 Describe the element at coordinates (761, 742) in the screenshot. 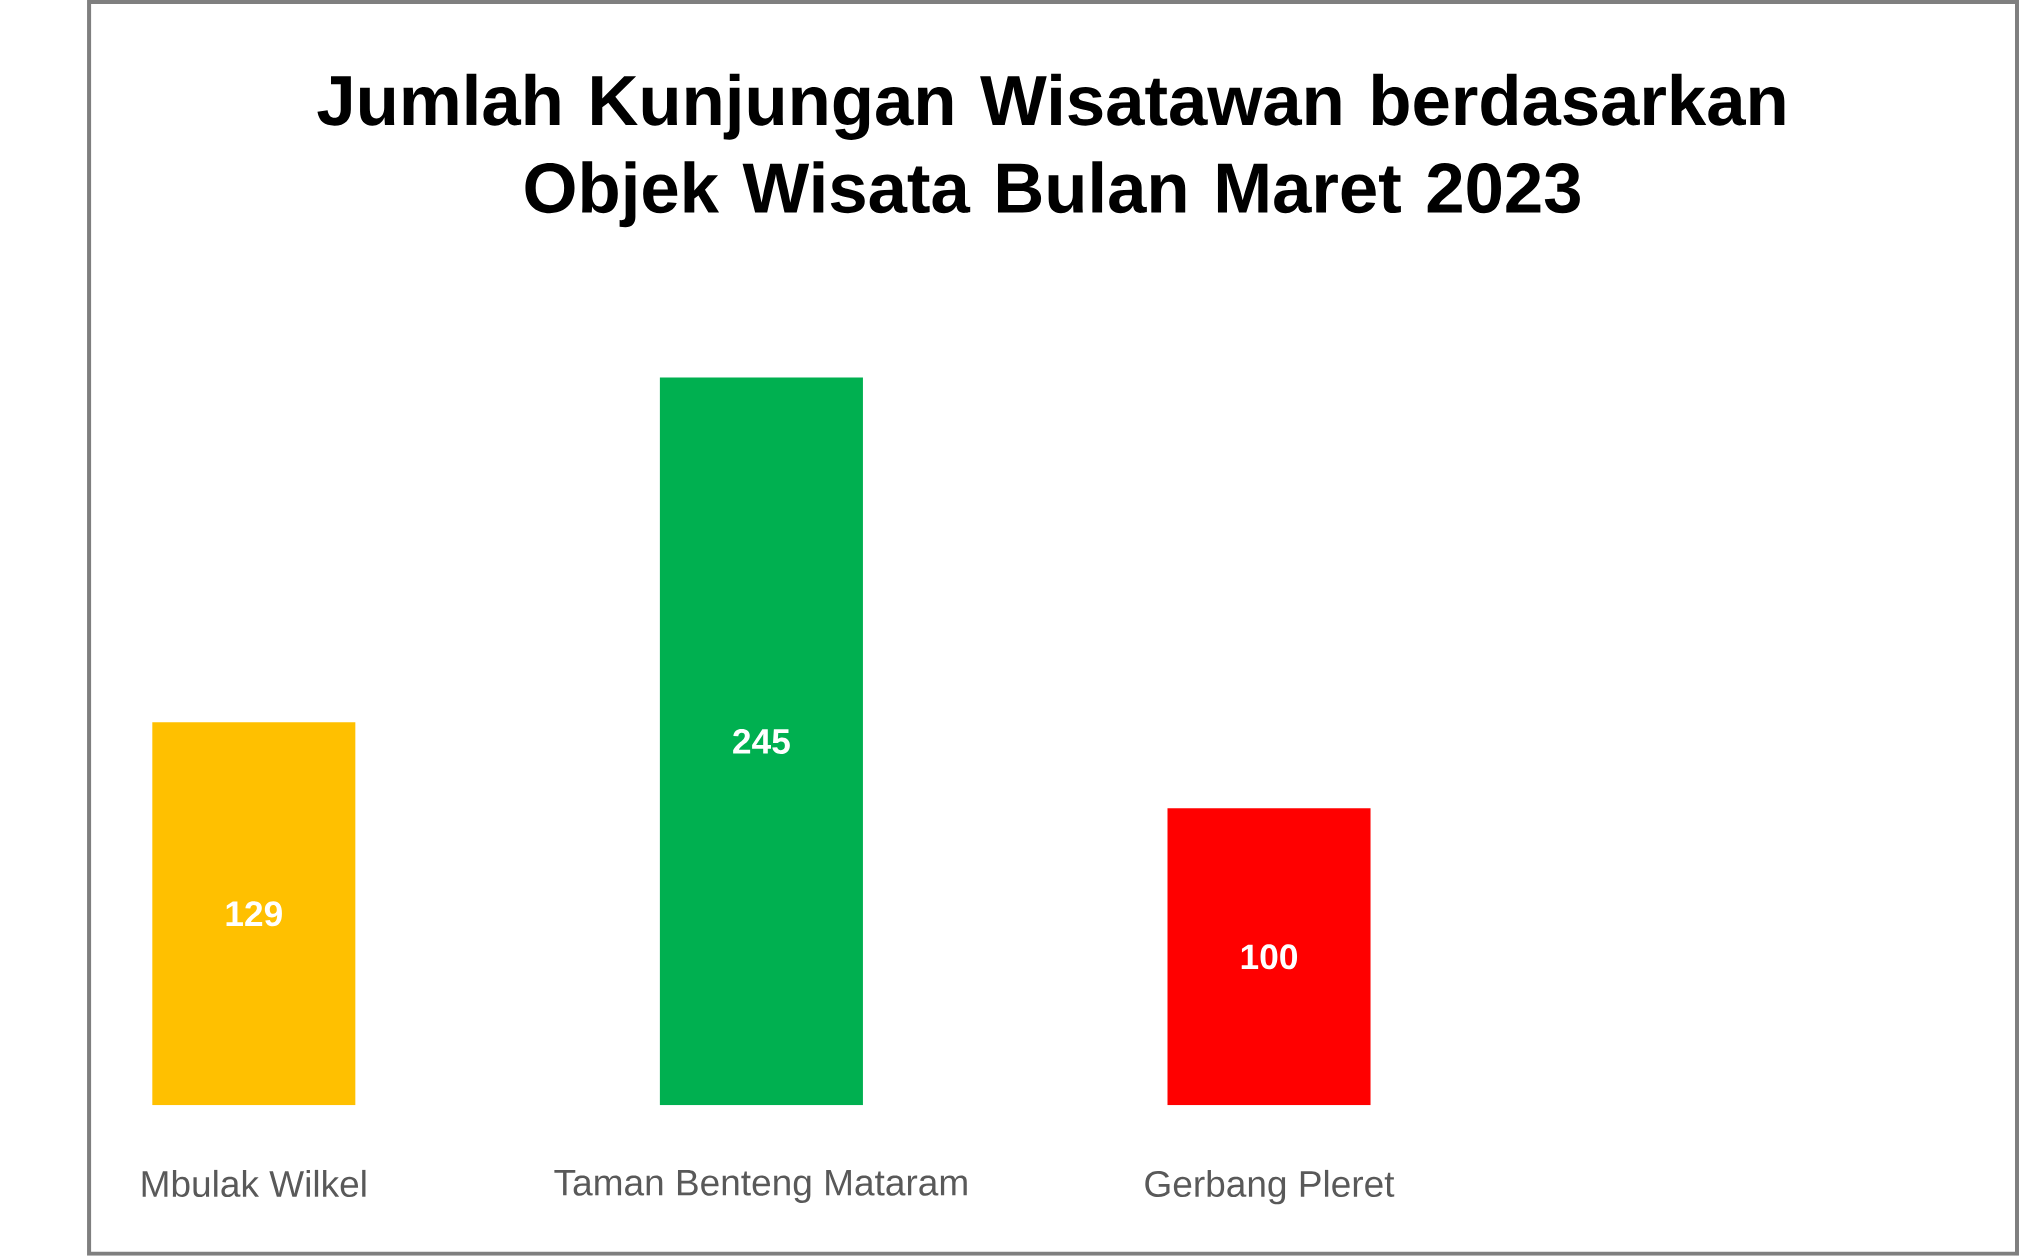

I see `data-label: 245` at that location.